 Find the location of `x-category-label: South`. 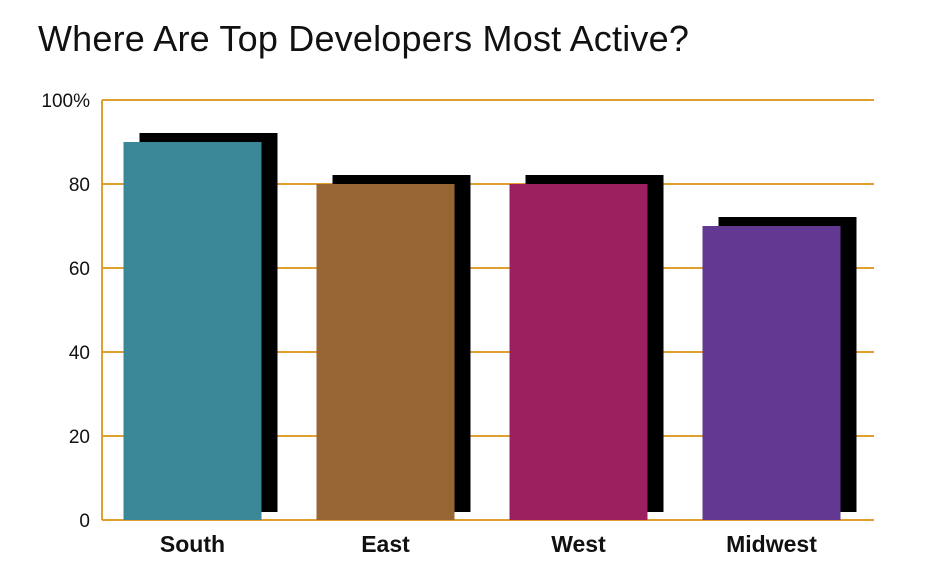

x-category-label: South is located at coordinates (192, 544).